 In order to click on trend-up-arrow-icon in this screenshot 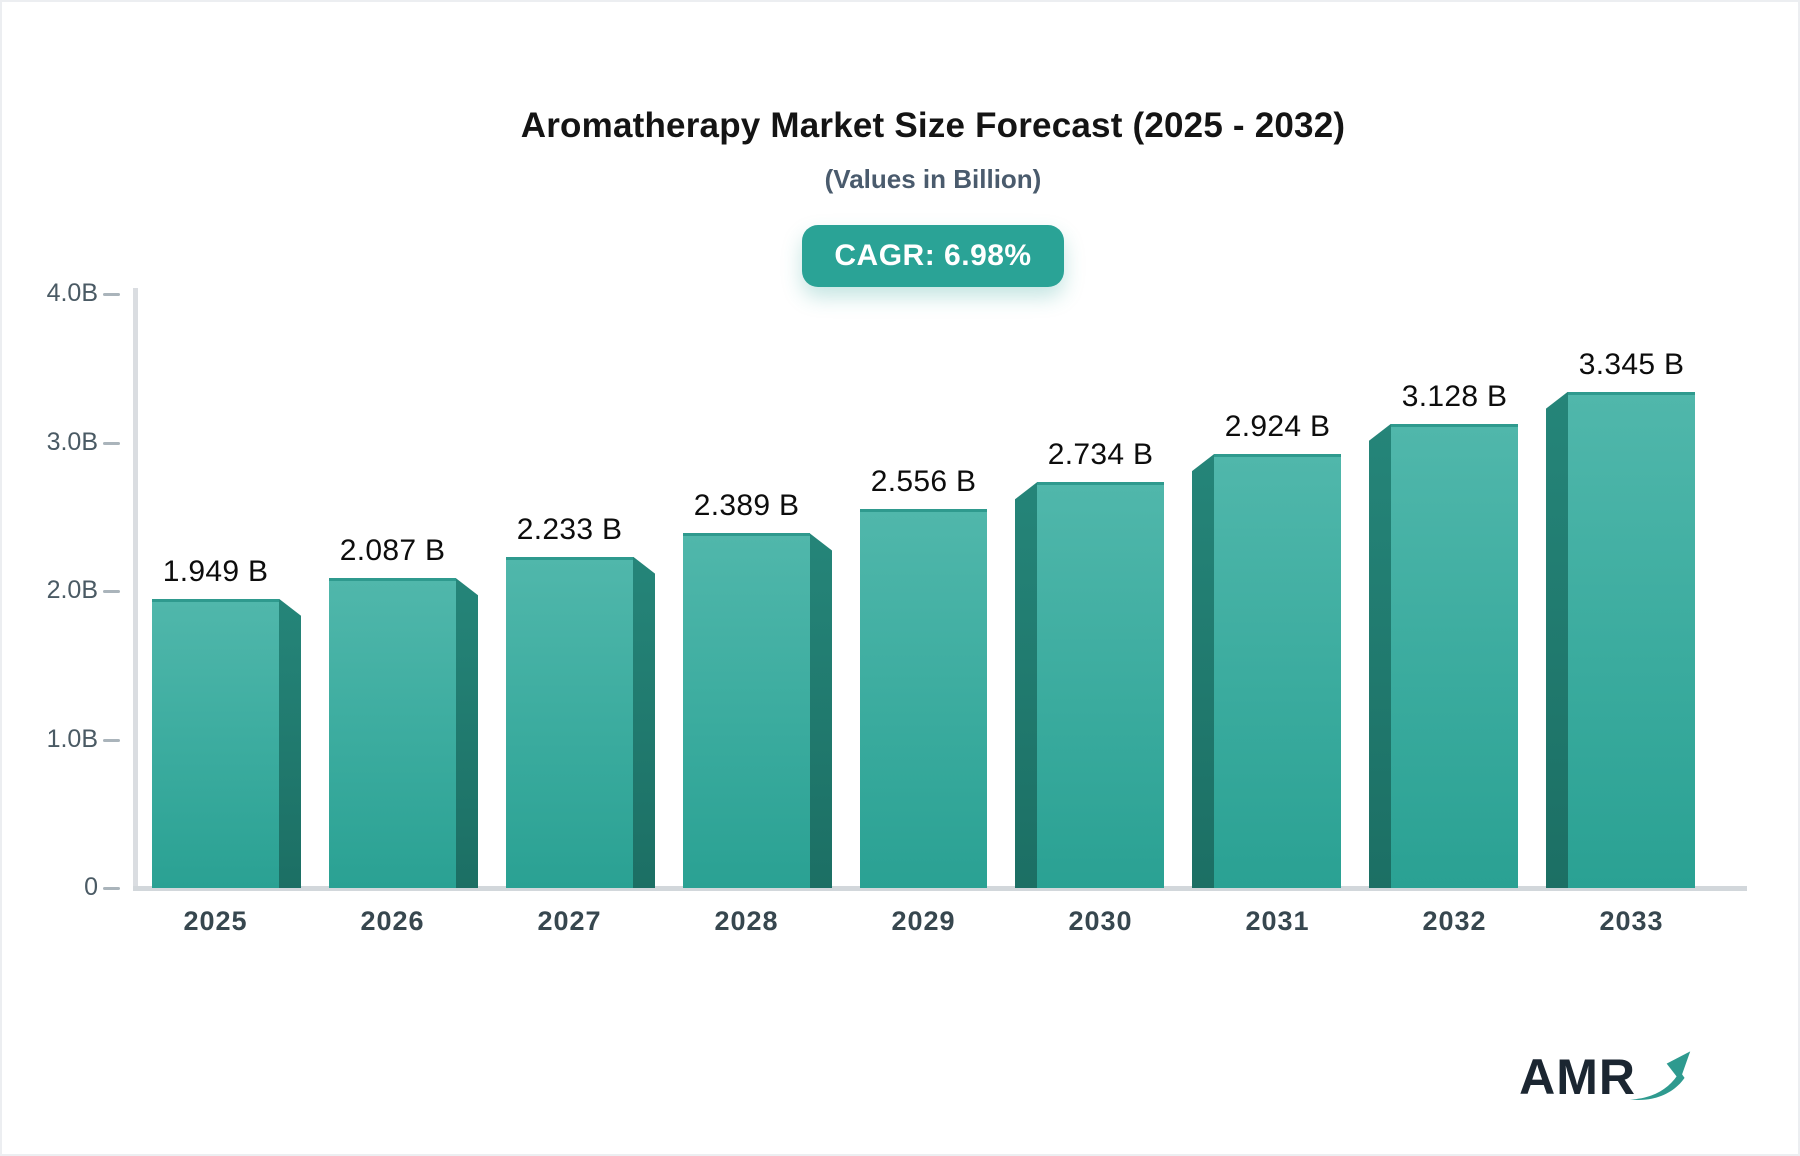, I will do `click(1660, 1076)`.